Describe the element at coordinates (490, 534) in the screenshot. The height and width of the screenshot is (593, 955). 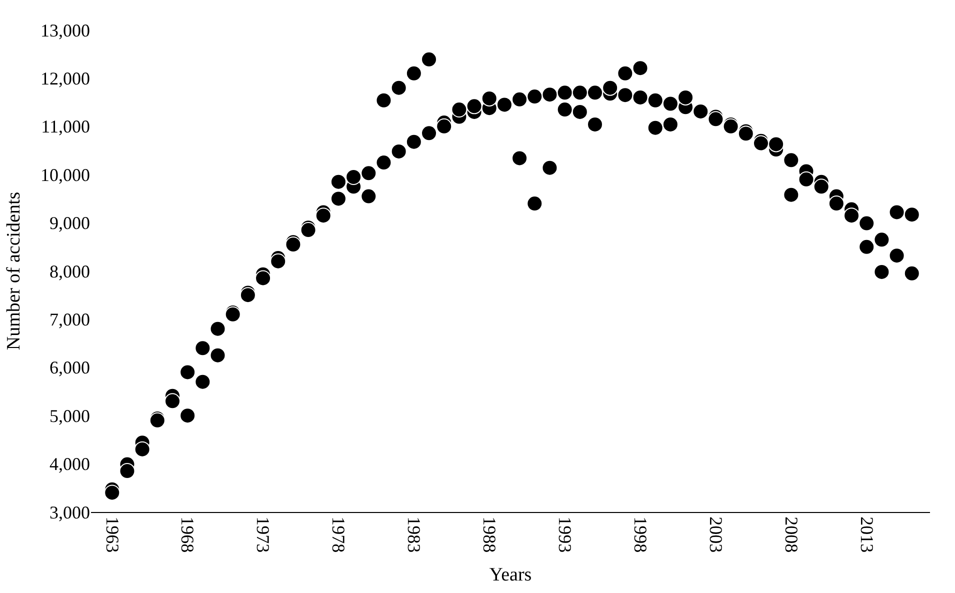
I see `x-tick-label: 1988` at that location.